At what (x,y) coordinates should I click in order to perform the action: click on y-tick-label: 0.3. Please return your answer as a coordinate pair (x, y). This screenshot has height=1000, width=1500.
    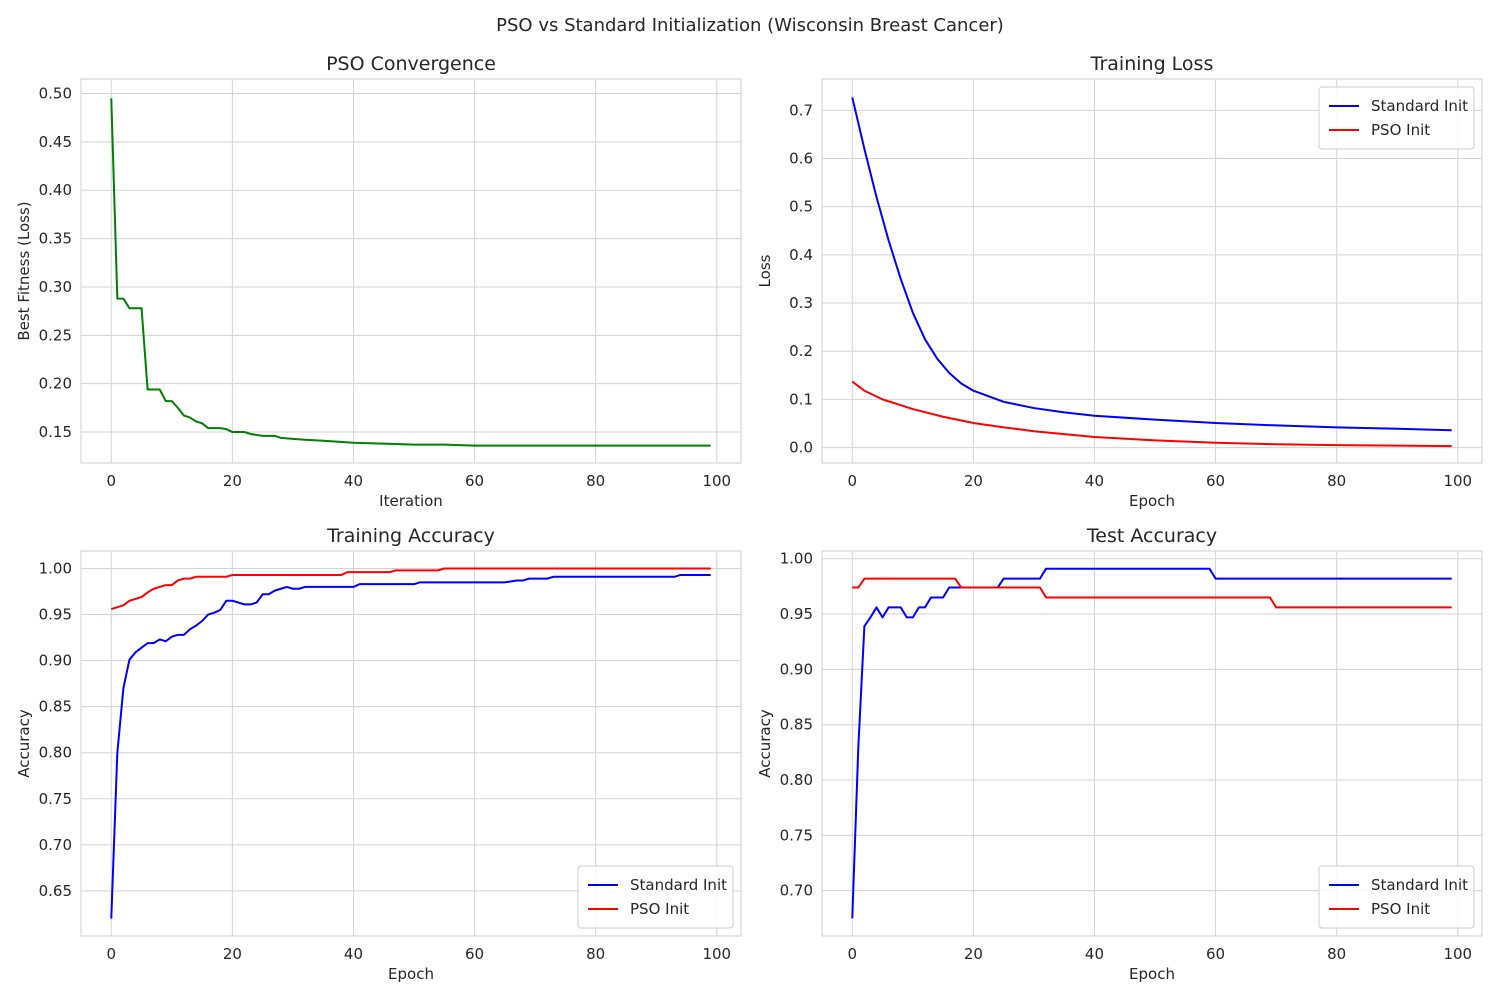
    Looking at the image, I should click on (801, 303).